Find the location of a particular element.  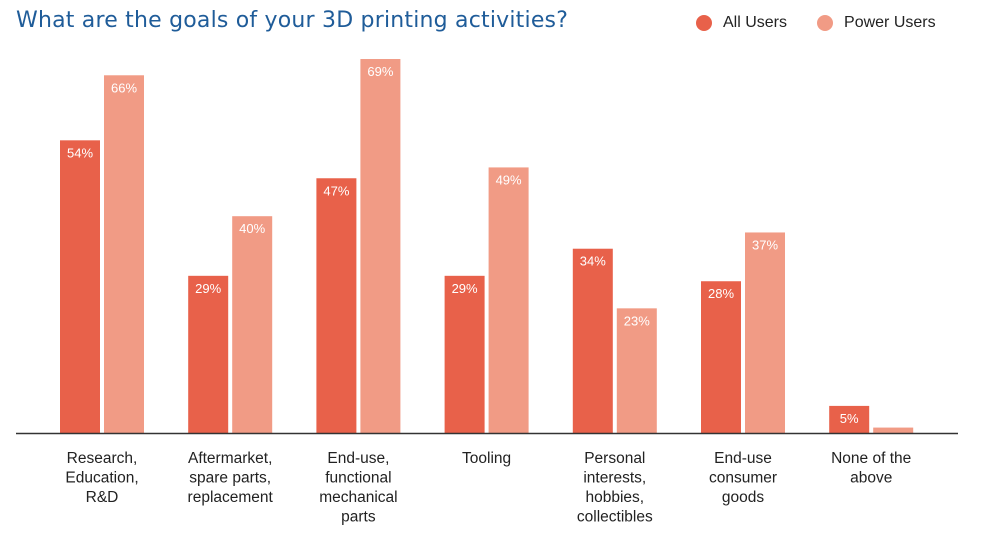

category-label-2: End-use, functional mechanical parts is located at coordinates (358, 488).